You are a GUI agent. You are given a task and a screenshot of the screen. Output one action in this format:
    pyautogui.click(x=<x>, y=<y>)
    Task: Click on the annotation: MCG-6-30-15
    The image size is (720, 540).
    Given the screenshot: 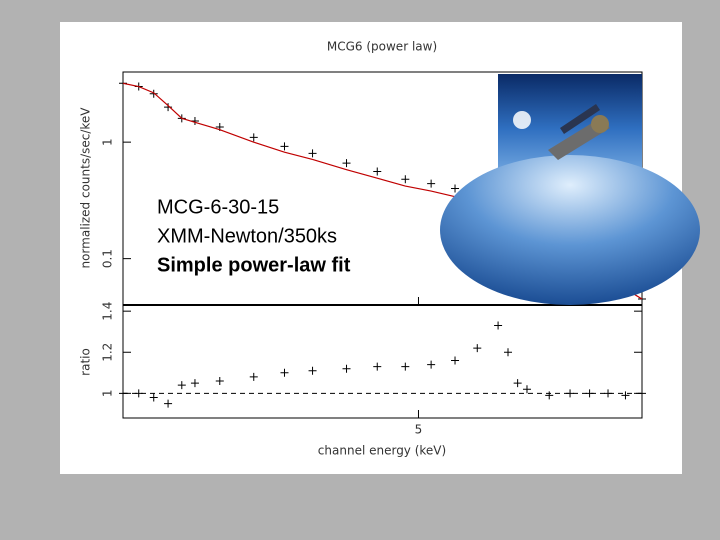 What is the action you would take?
    pyautogui.click(x=218, y=207)
    